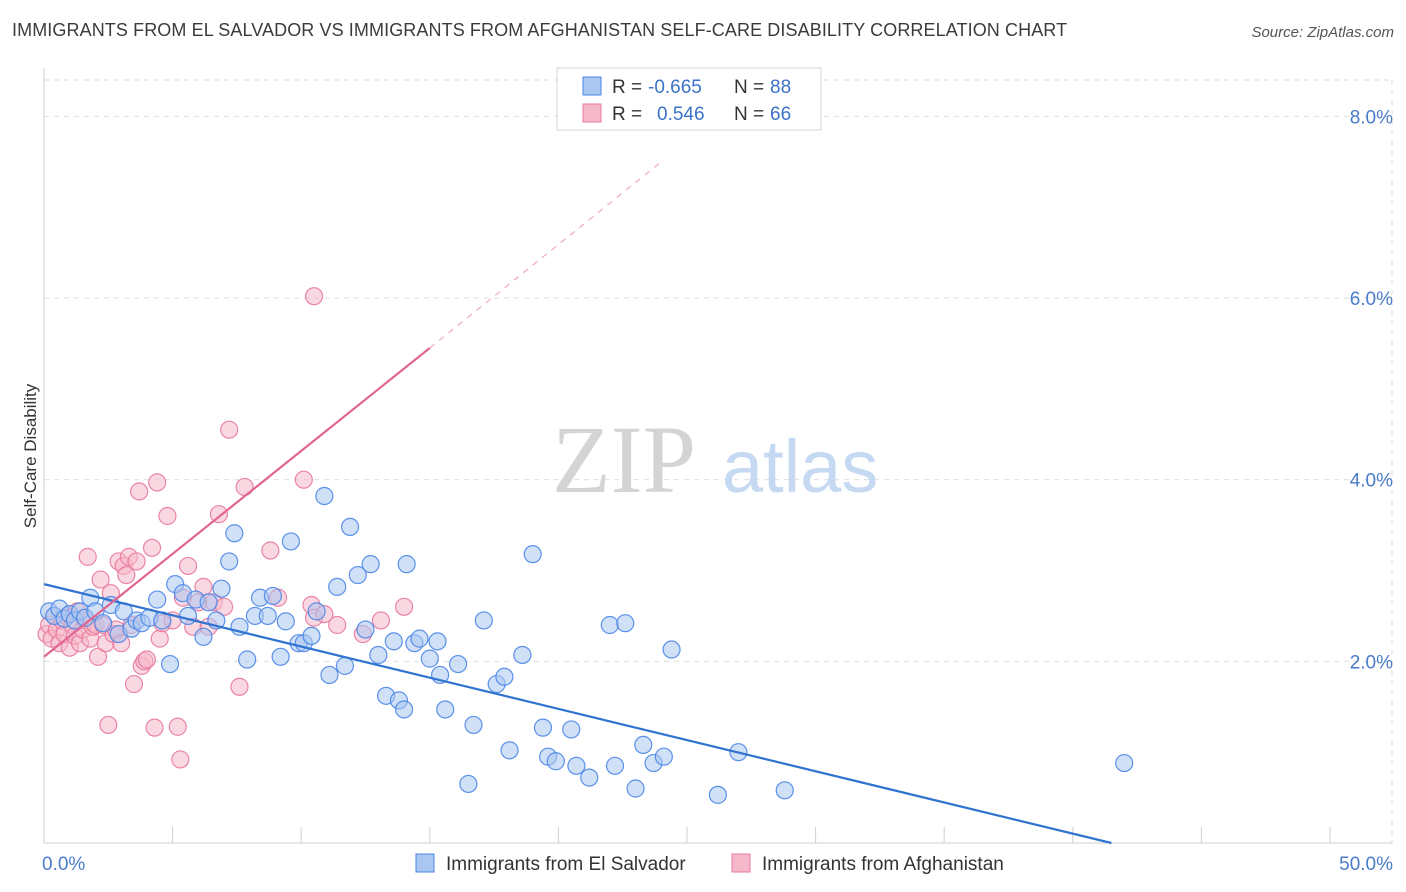 This screenshot has width=1406, height=892. I want to click on y-tick-label: 2.0%, so click(1371, 662).